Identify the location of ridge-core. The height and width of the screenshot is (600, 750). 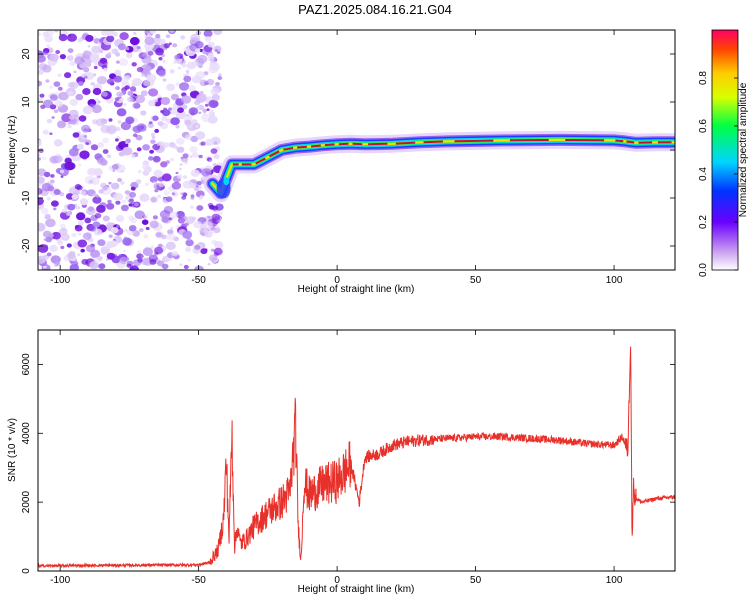
(274, 154).